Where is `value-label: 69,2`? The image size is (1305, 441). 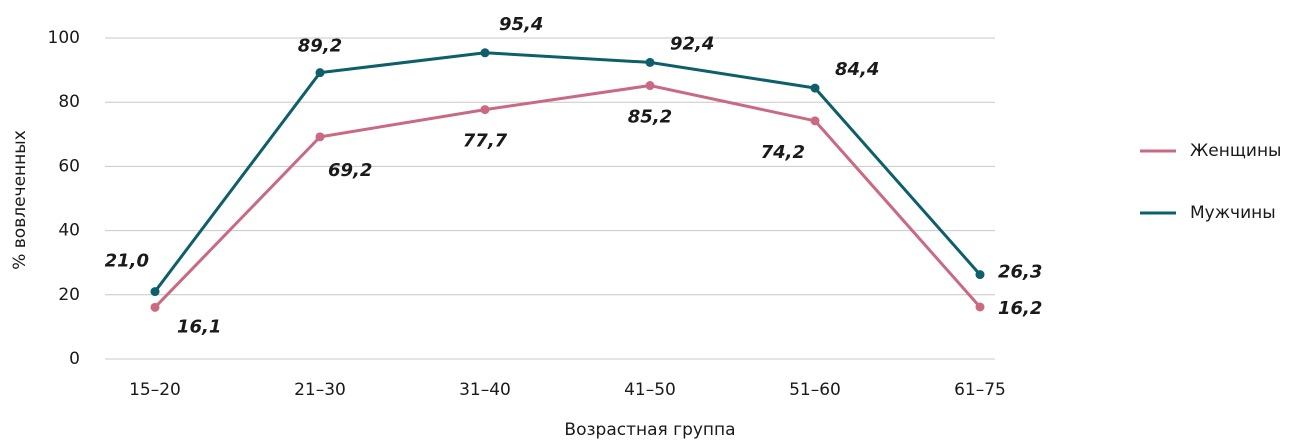 value-label: 69,2 is located at coordinates (350, 170).